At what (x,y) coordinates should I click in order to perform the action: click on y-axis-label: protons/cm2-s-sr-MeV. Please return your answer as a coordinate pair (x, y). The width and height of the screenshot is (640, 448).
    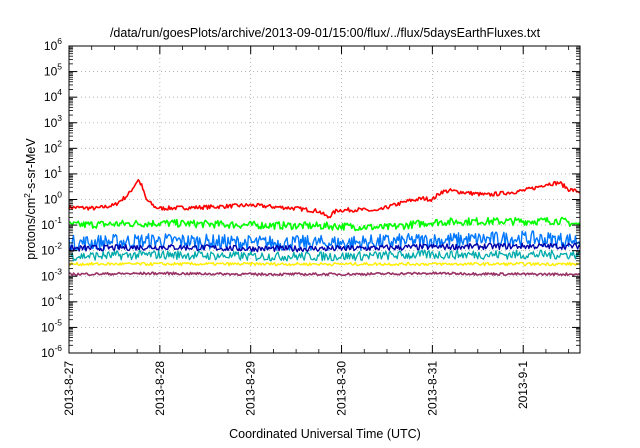
    Looking at the image, I should click on (30, 199).